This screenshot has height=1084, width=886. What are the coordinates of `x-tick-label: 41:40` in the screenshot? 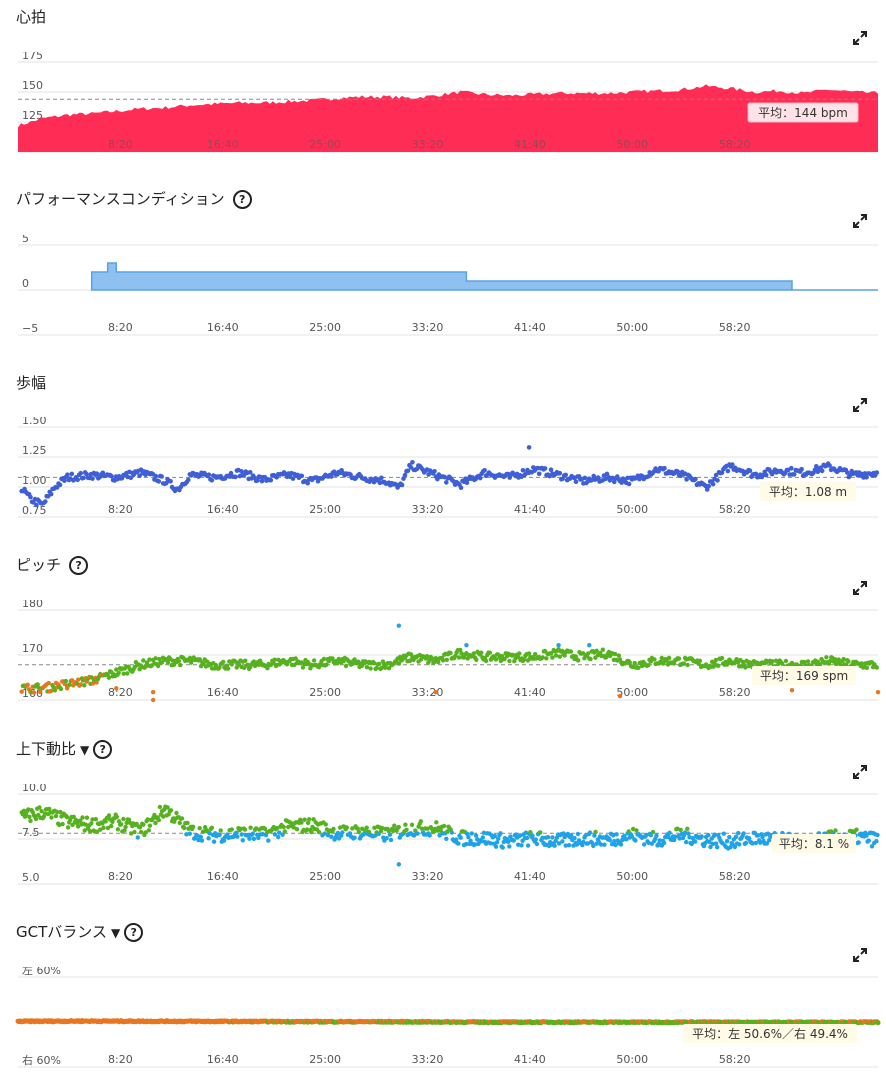 It's located at (530, 144).